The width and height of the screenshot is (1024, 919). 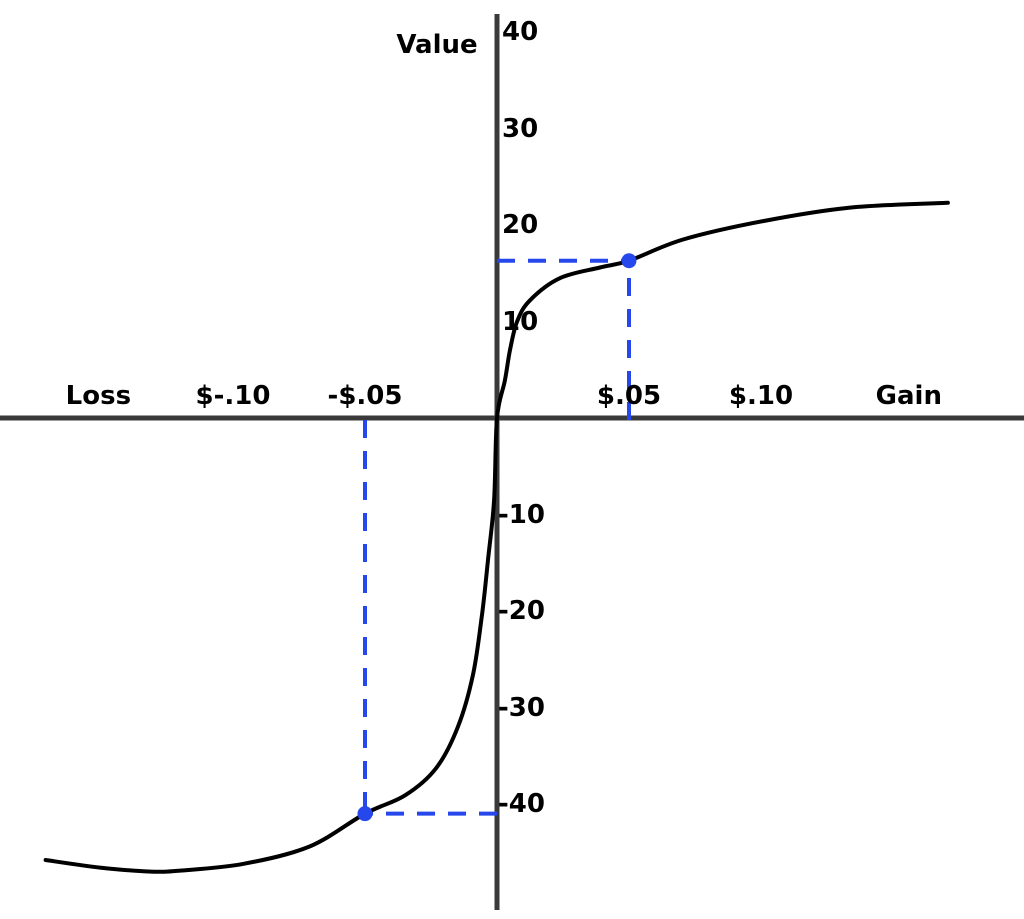 What do you see at coordinates (233, 396) in the screenshot?
I see `x-tick-label--0.1: $-.10` at bounding box center [233, 396].